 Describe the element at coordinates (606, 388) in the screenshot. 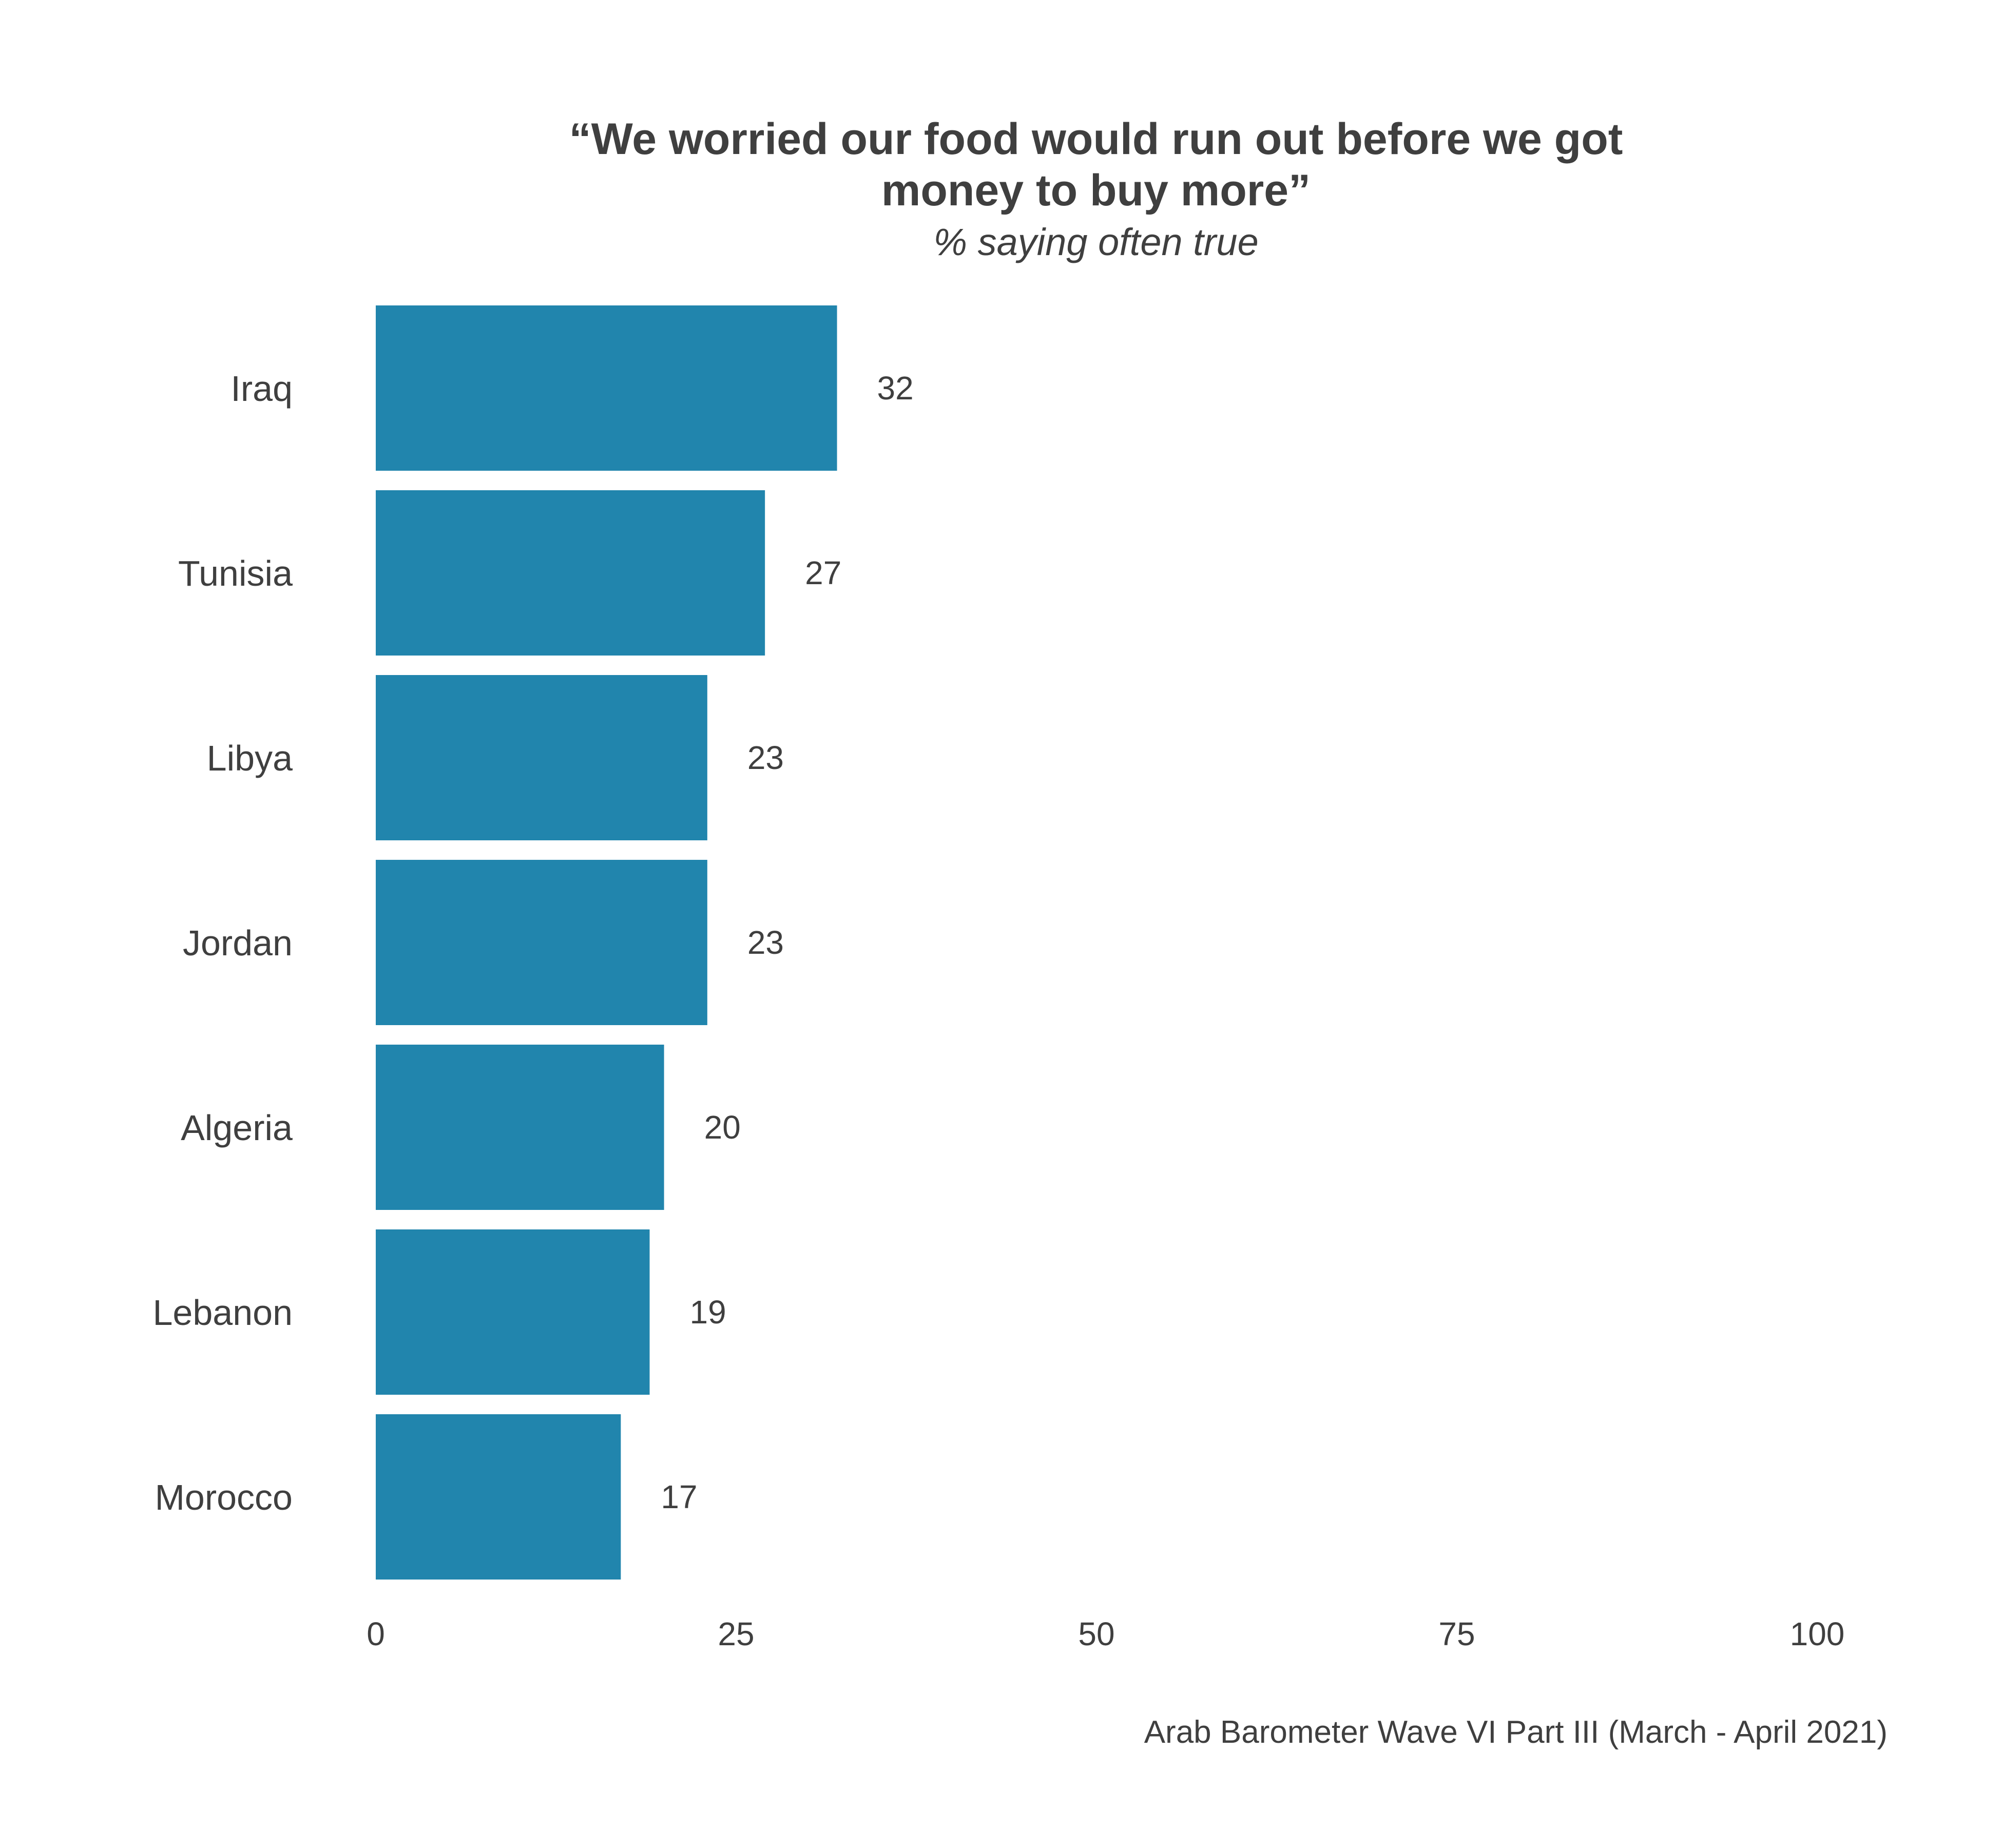

I see `bar-iraq` at that location.